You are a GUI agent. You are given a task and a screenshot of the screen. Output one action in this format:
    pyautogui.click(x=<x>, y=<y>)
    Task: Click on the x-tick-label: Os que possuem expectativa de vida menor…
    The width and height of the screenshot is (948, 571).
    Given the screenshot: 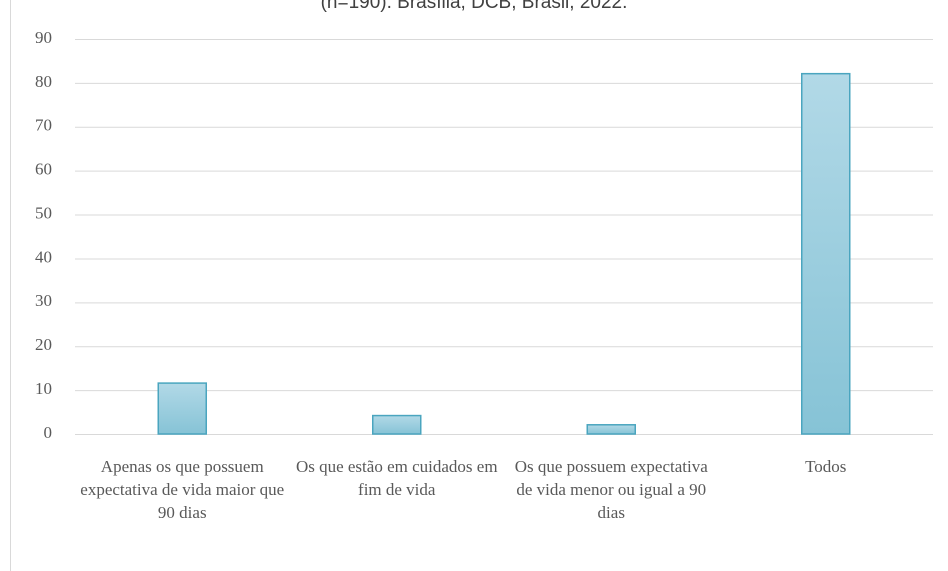 What is the action you would take?
    pyautogui.click(x=611, y=489)
    